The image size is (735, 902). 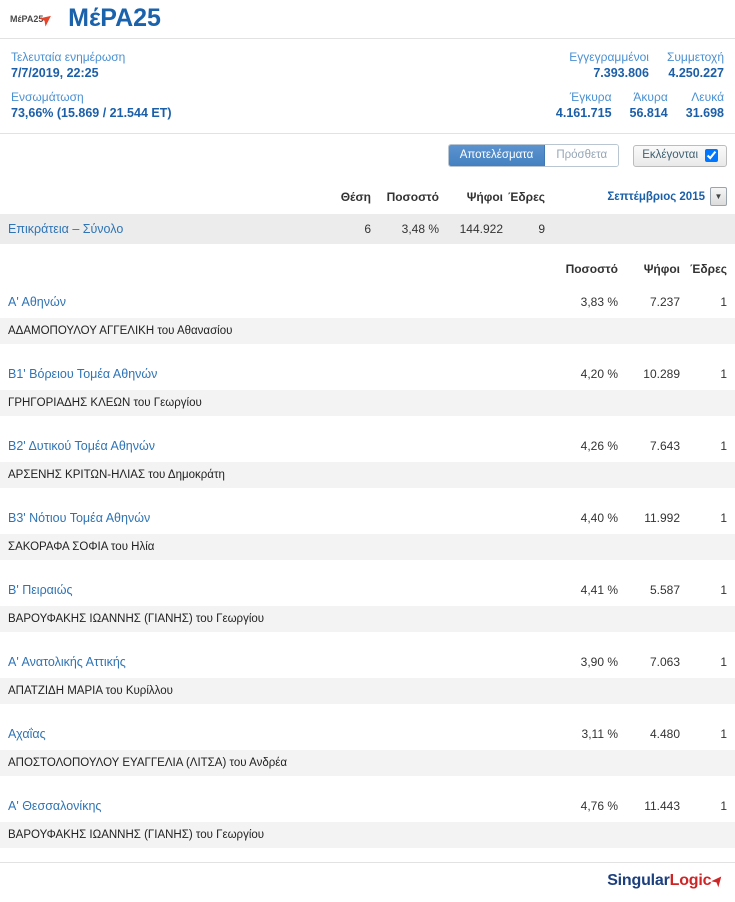 What do you see at coordinates (638, 881) in the screenshot?
I see `brand-part-1: Singular` at bounding box center [638, 881].